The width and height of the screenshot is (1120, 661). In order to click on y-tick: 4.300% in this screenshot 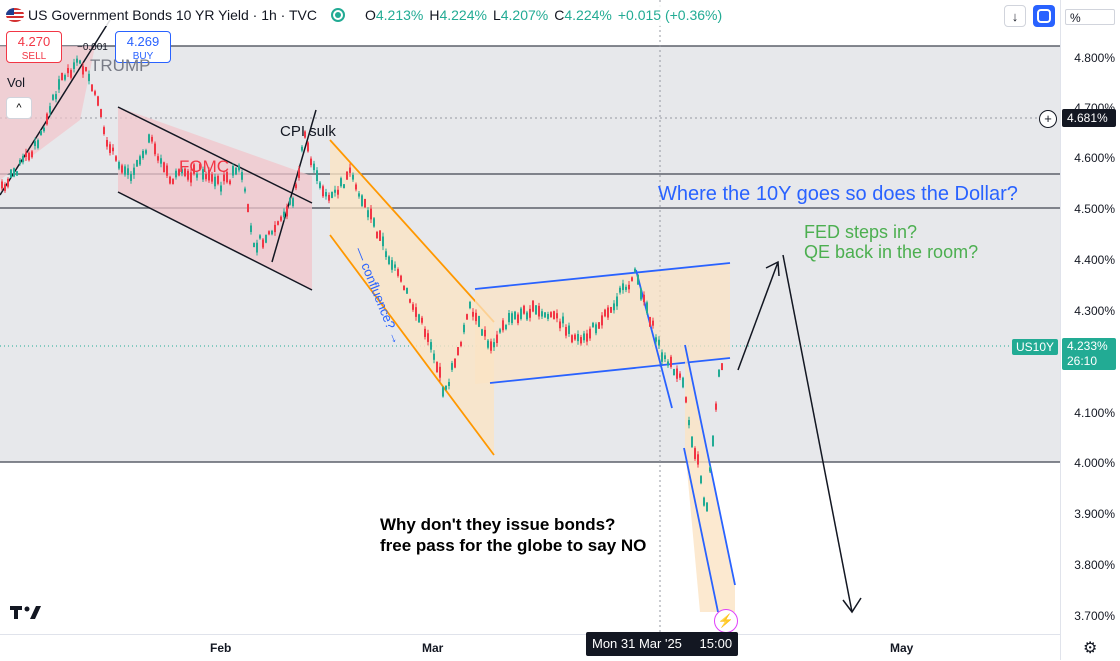, I will do `click(1094, 311)`.